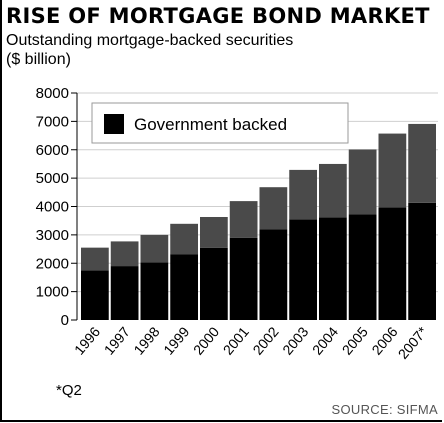 The width and height of the screenshot is (444, 423). What do you see at coordinates (52, 121) in the screenshot?
I see `y-tick-label: 7000` at bounding box center [52, 121].